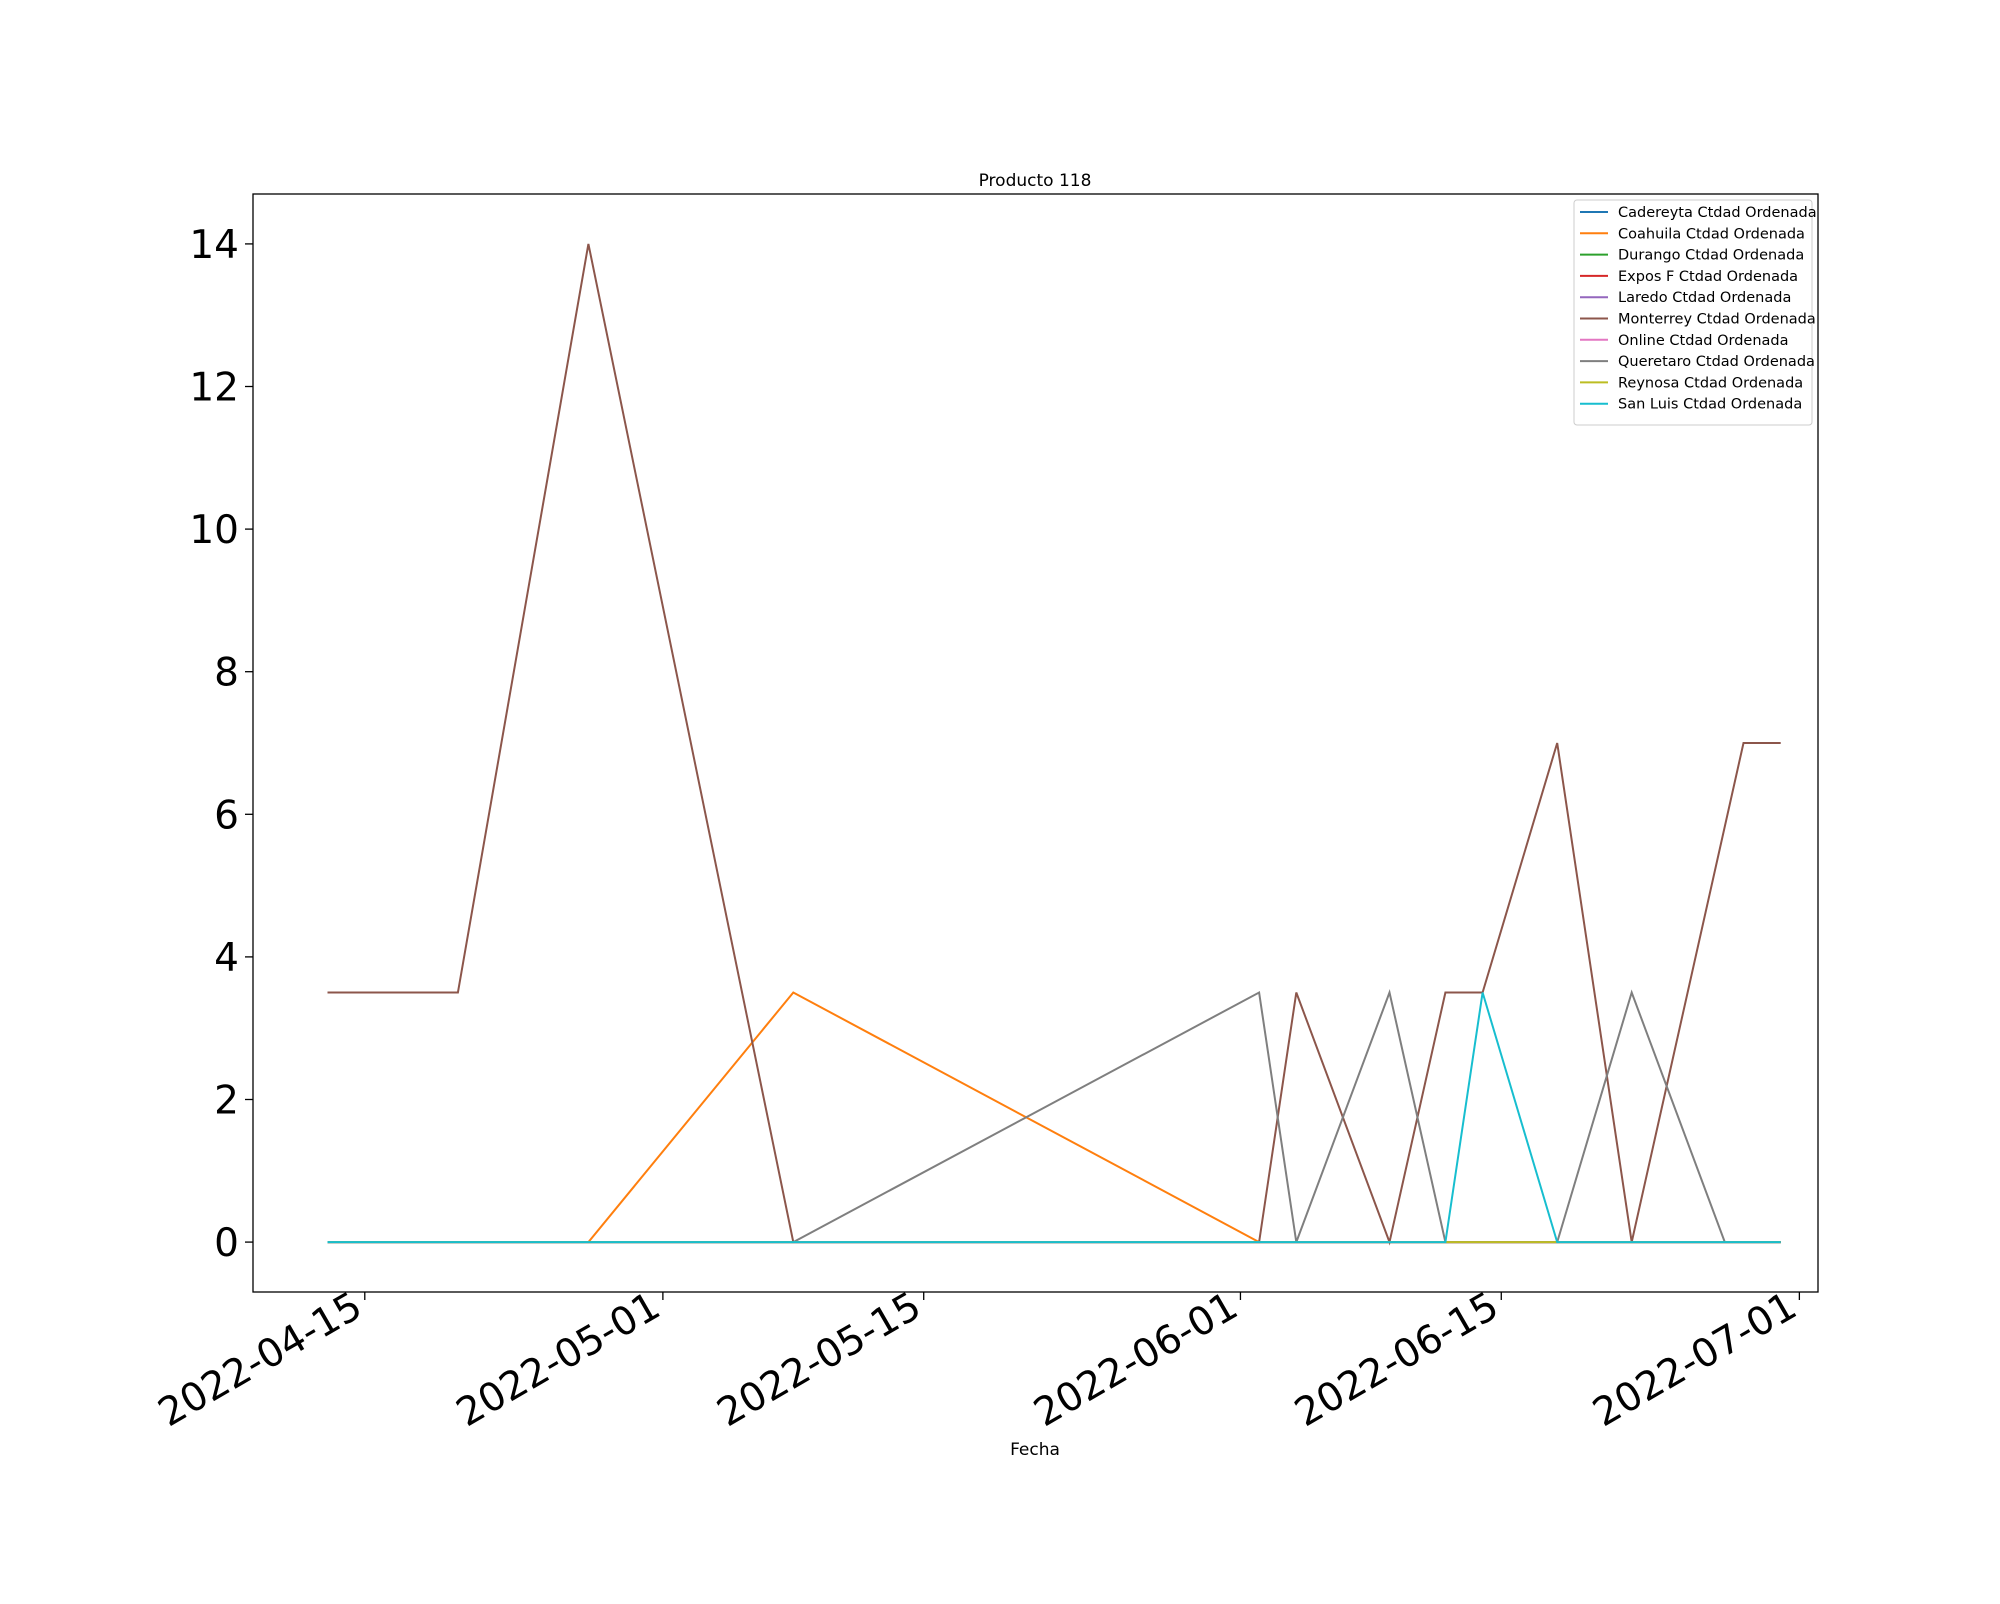 Image resolution: width=2000 pixels, height=1604 pixels. I want to click on y-tick-label: 0, so click(226, 1243).